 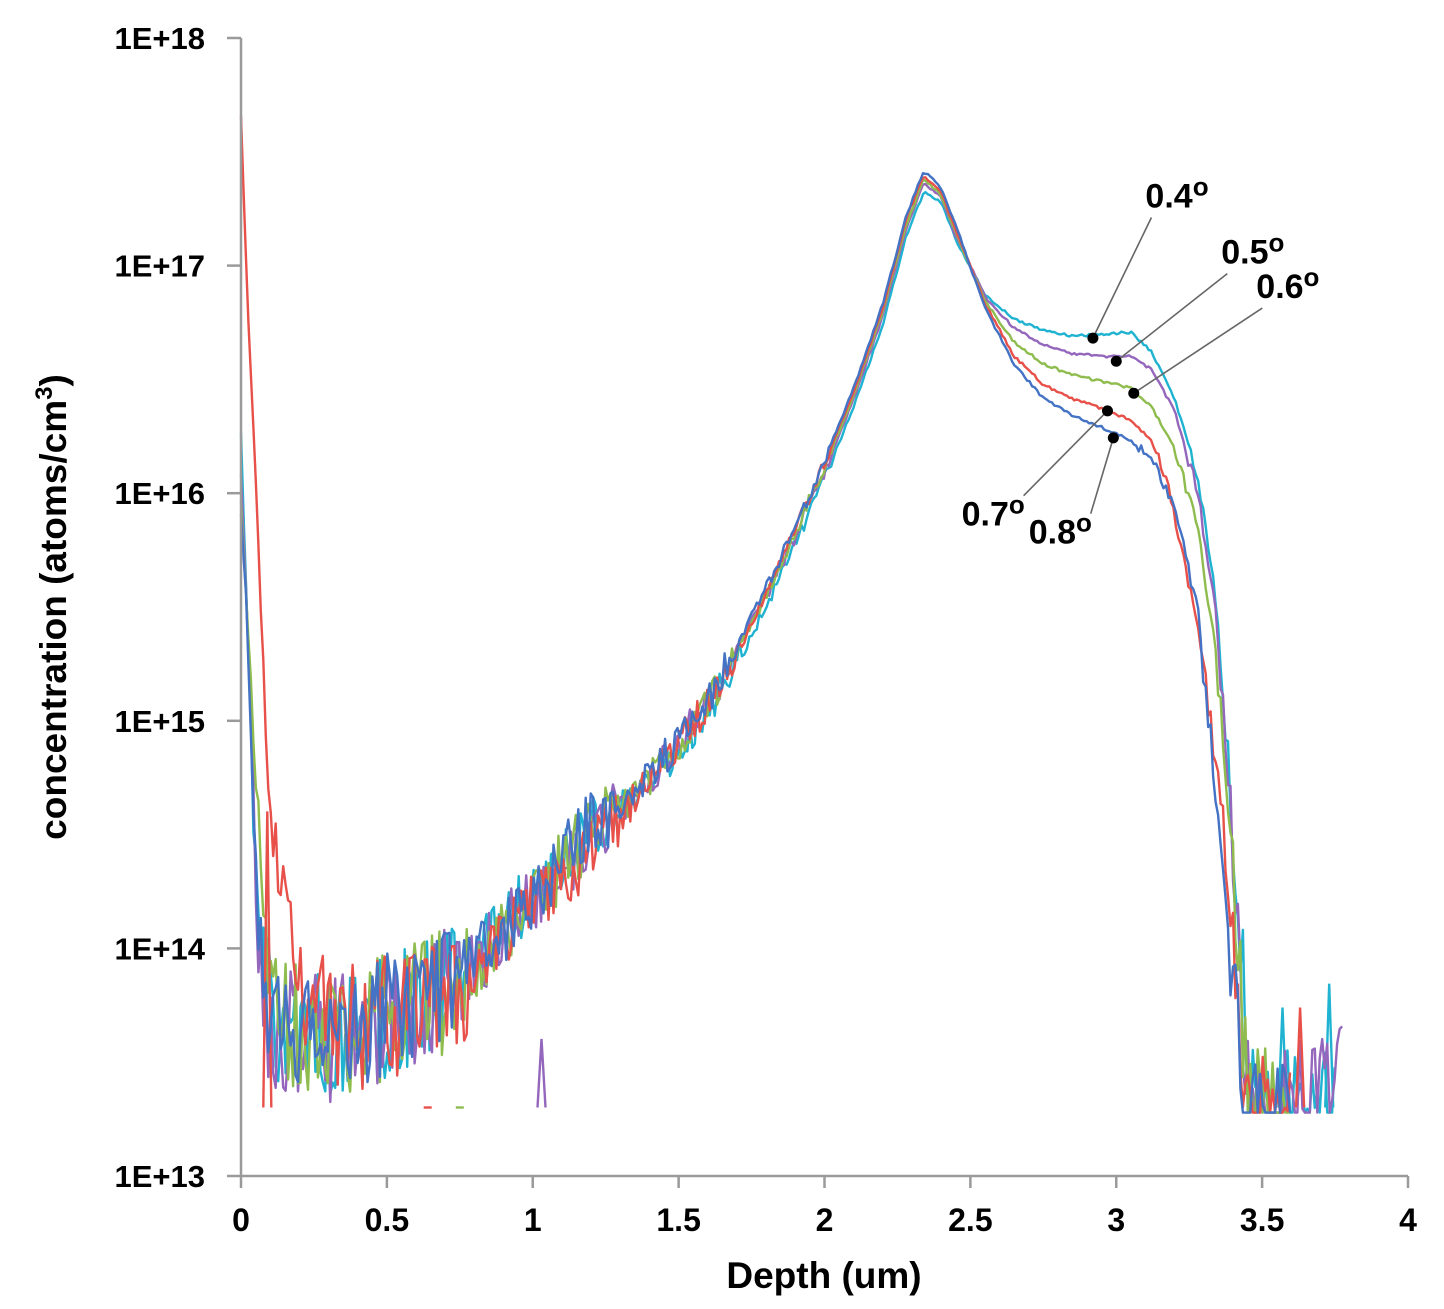 What do you see at coordinates (1262, 1220) in the screenshot?
I see `x-tick-label: 3.5` at bounding box center [1262, 1220].